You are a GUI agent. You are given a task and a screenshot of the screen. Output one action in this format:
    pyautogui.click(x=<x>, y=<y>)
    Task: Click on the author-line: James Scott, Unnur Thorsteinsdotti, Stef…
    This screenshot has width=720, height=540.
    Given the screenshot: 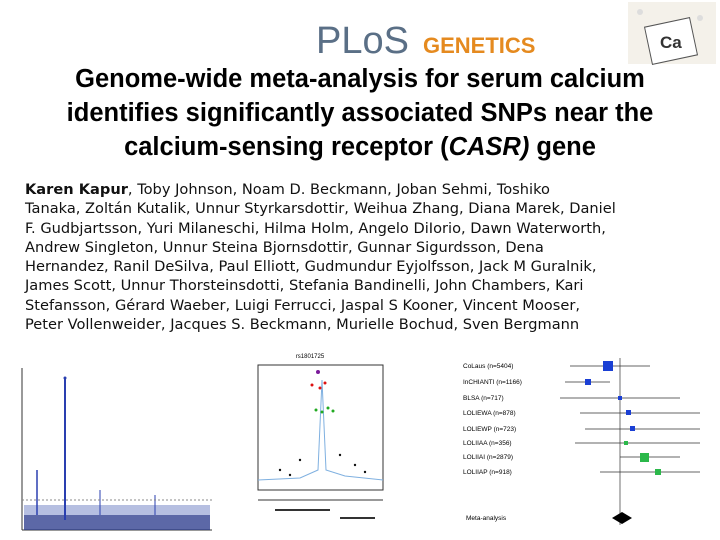 What is the action you would take?
    pyautogui.click(x=320, y=285)
    